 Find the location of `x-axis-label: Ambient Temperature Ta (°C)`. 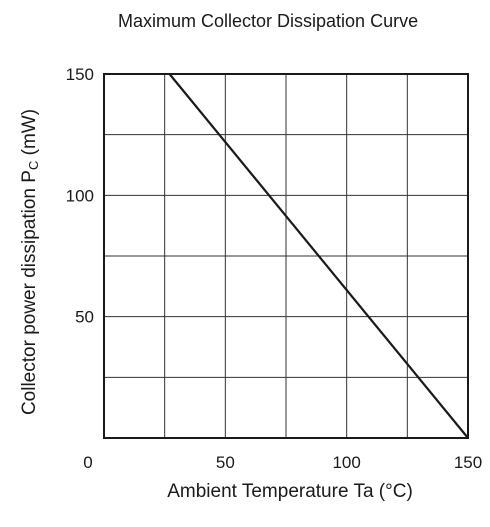

x-axis-label: Ambient Temperature Ta (°C) is located at coordinates (290, 491).